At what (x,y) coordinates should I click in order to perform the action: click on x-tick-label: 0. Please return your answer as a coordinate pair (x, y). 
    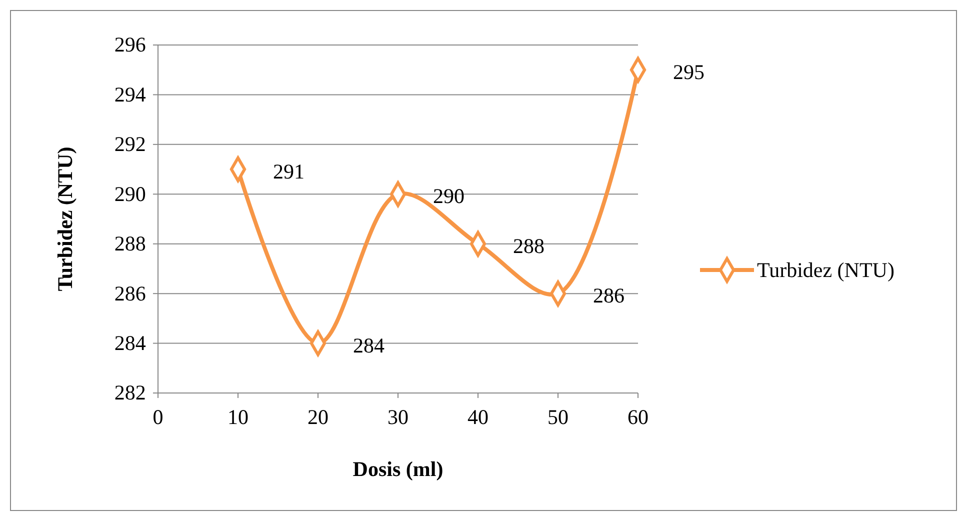
    Looking at the image, I should click on (158, 417).